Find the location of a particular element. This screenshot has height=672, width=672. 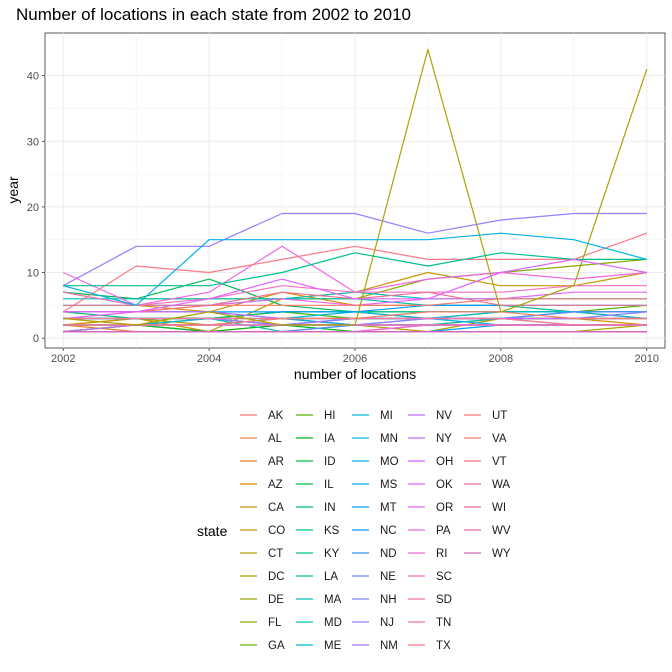

series-line-tx is located at coordinates (355, 272).